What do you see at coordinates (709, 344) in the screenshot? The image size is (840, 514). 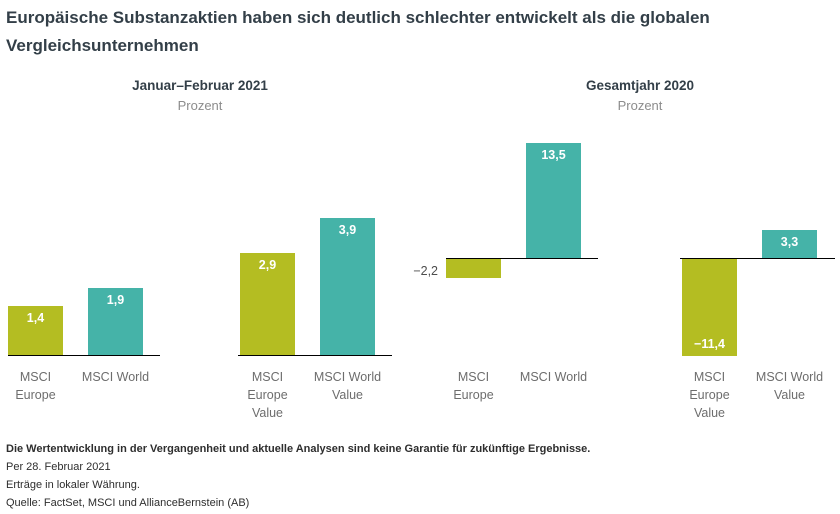 I see `bar-value-label-msci-europe-value: −11,4` at bounding box center [709, 344].